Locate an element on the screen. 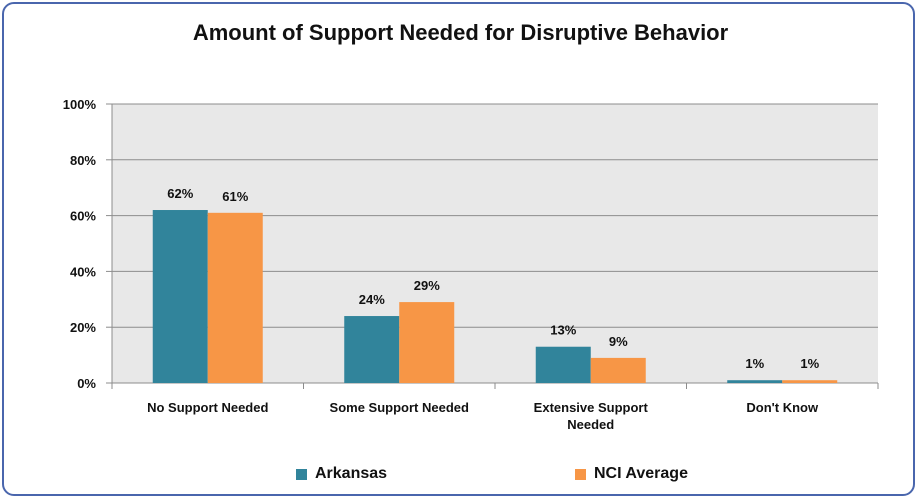 The height and width of the screenshot is (502, 921). data-label-nci-average-1: 29% is located at coordinates (427, 285).